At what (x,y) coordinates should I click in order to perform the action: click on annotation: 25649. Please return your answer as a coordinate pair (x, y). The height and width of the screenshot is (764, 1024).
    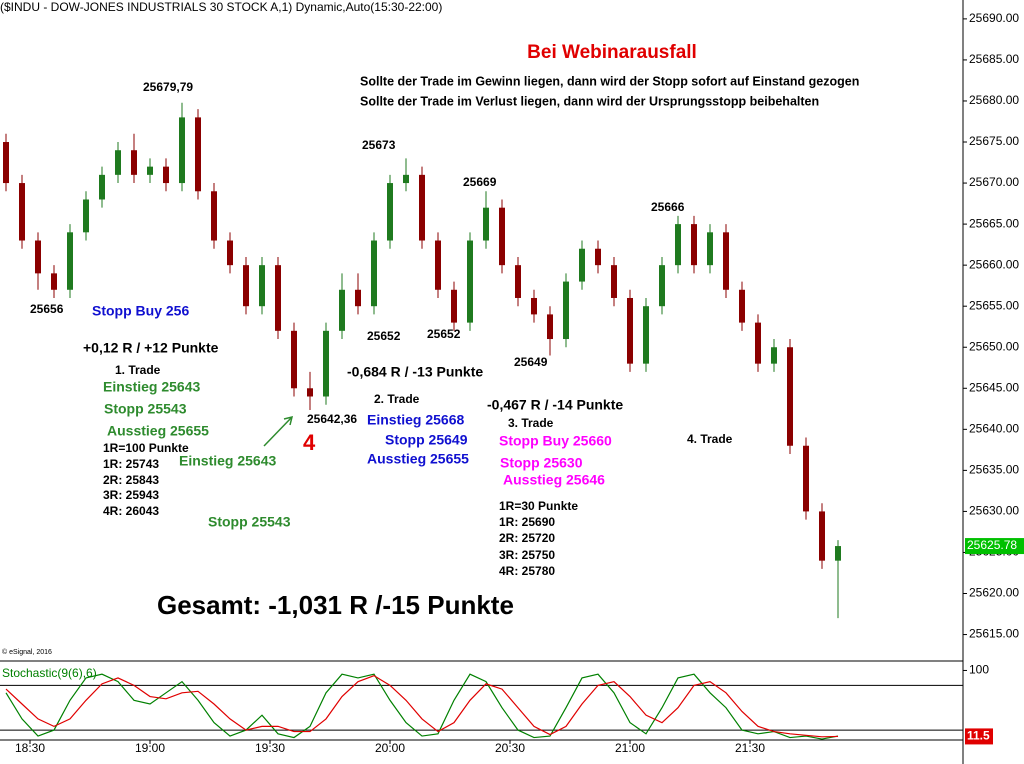
    Looking at the image, I should click on (531, 362).